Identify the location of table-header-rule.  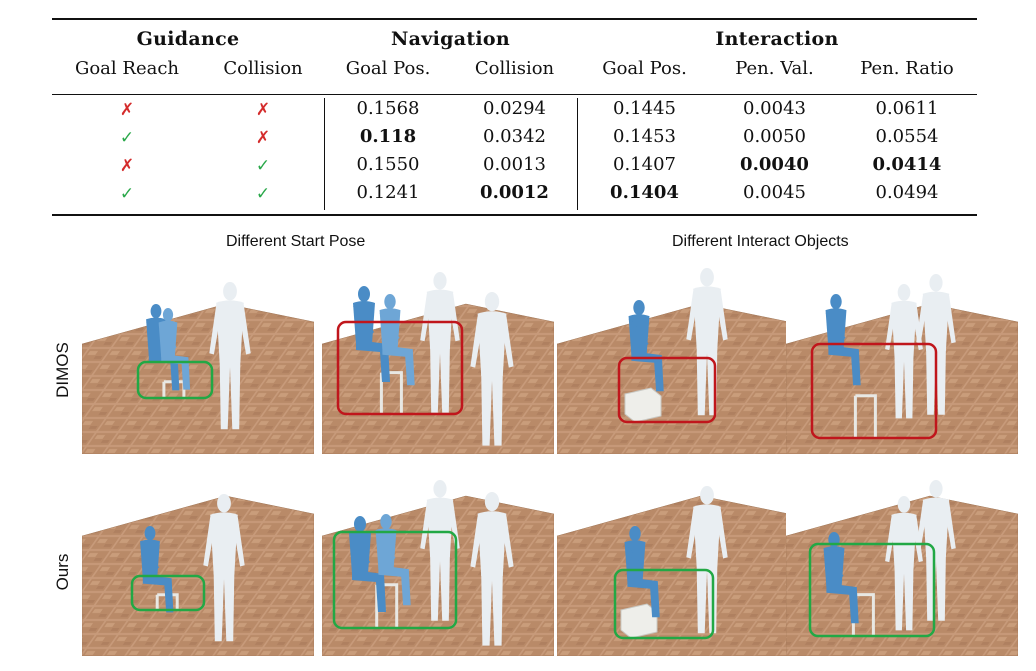
(514, 94).